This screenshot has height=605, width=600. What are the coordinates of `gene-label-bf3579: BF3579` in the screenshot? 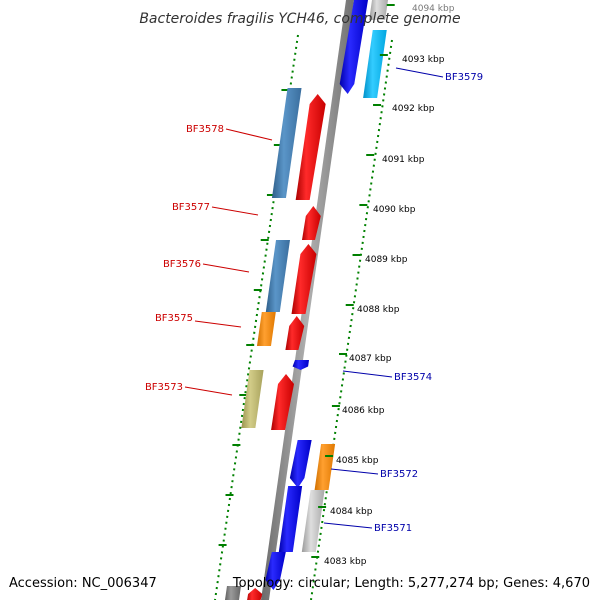 It's located at (464, 77).